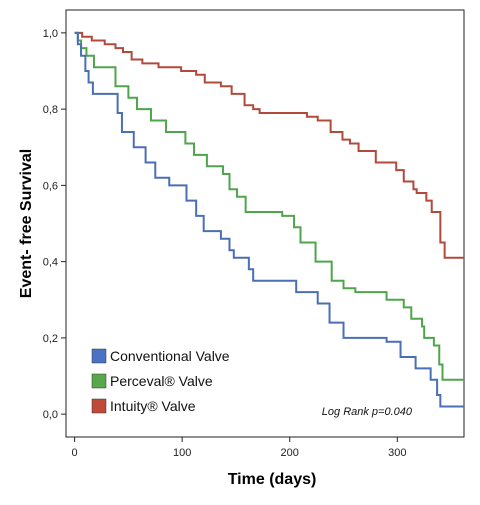  I want to click on legend-item-perceval: Perceval® Valve, so click(152, 381).